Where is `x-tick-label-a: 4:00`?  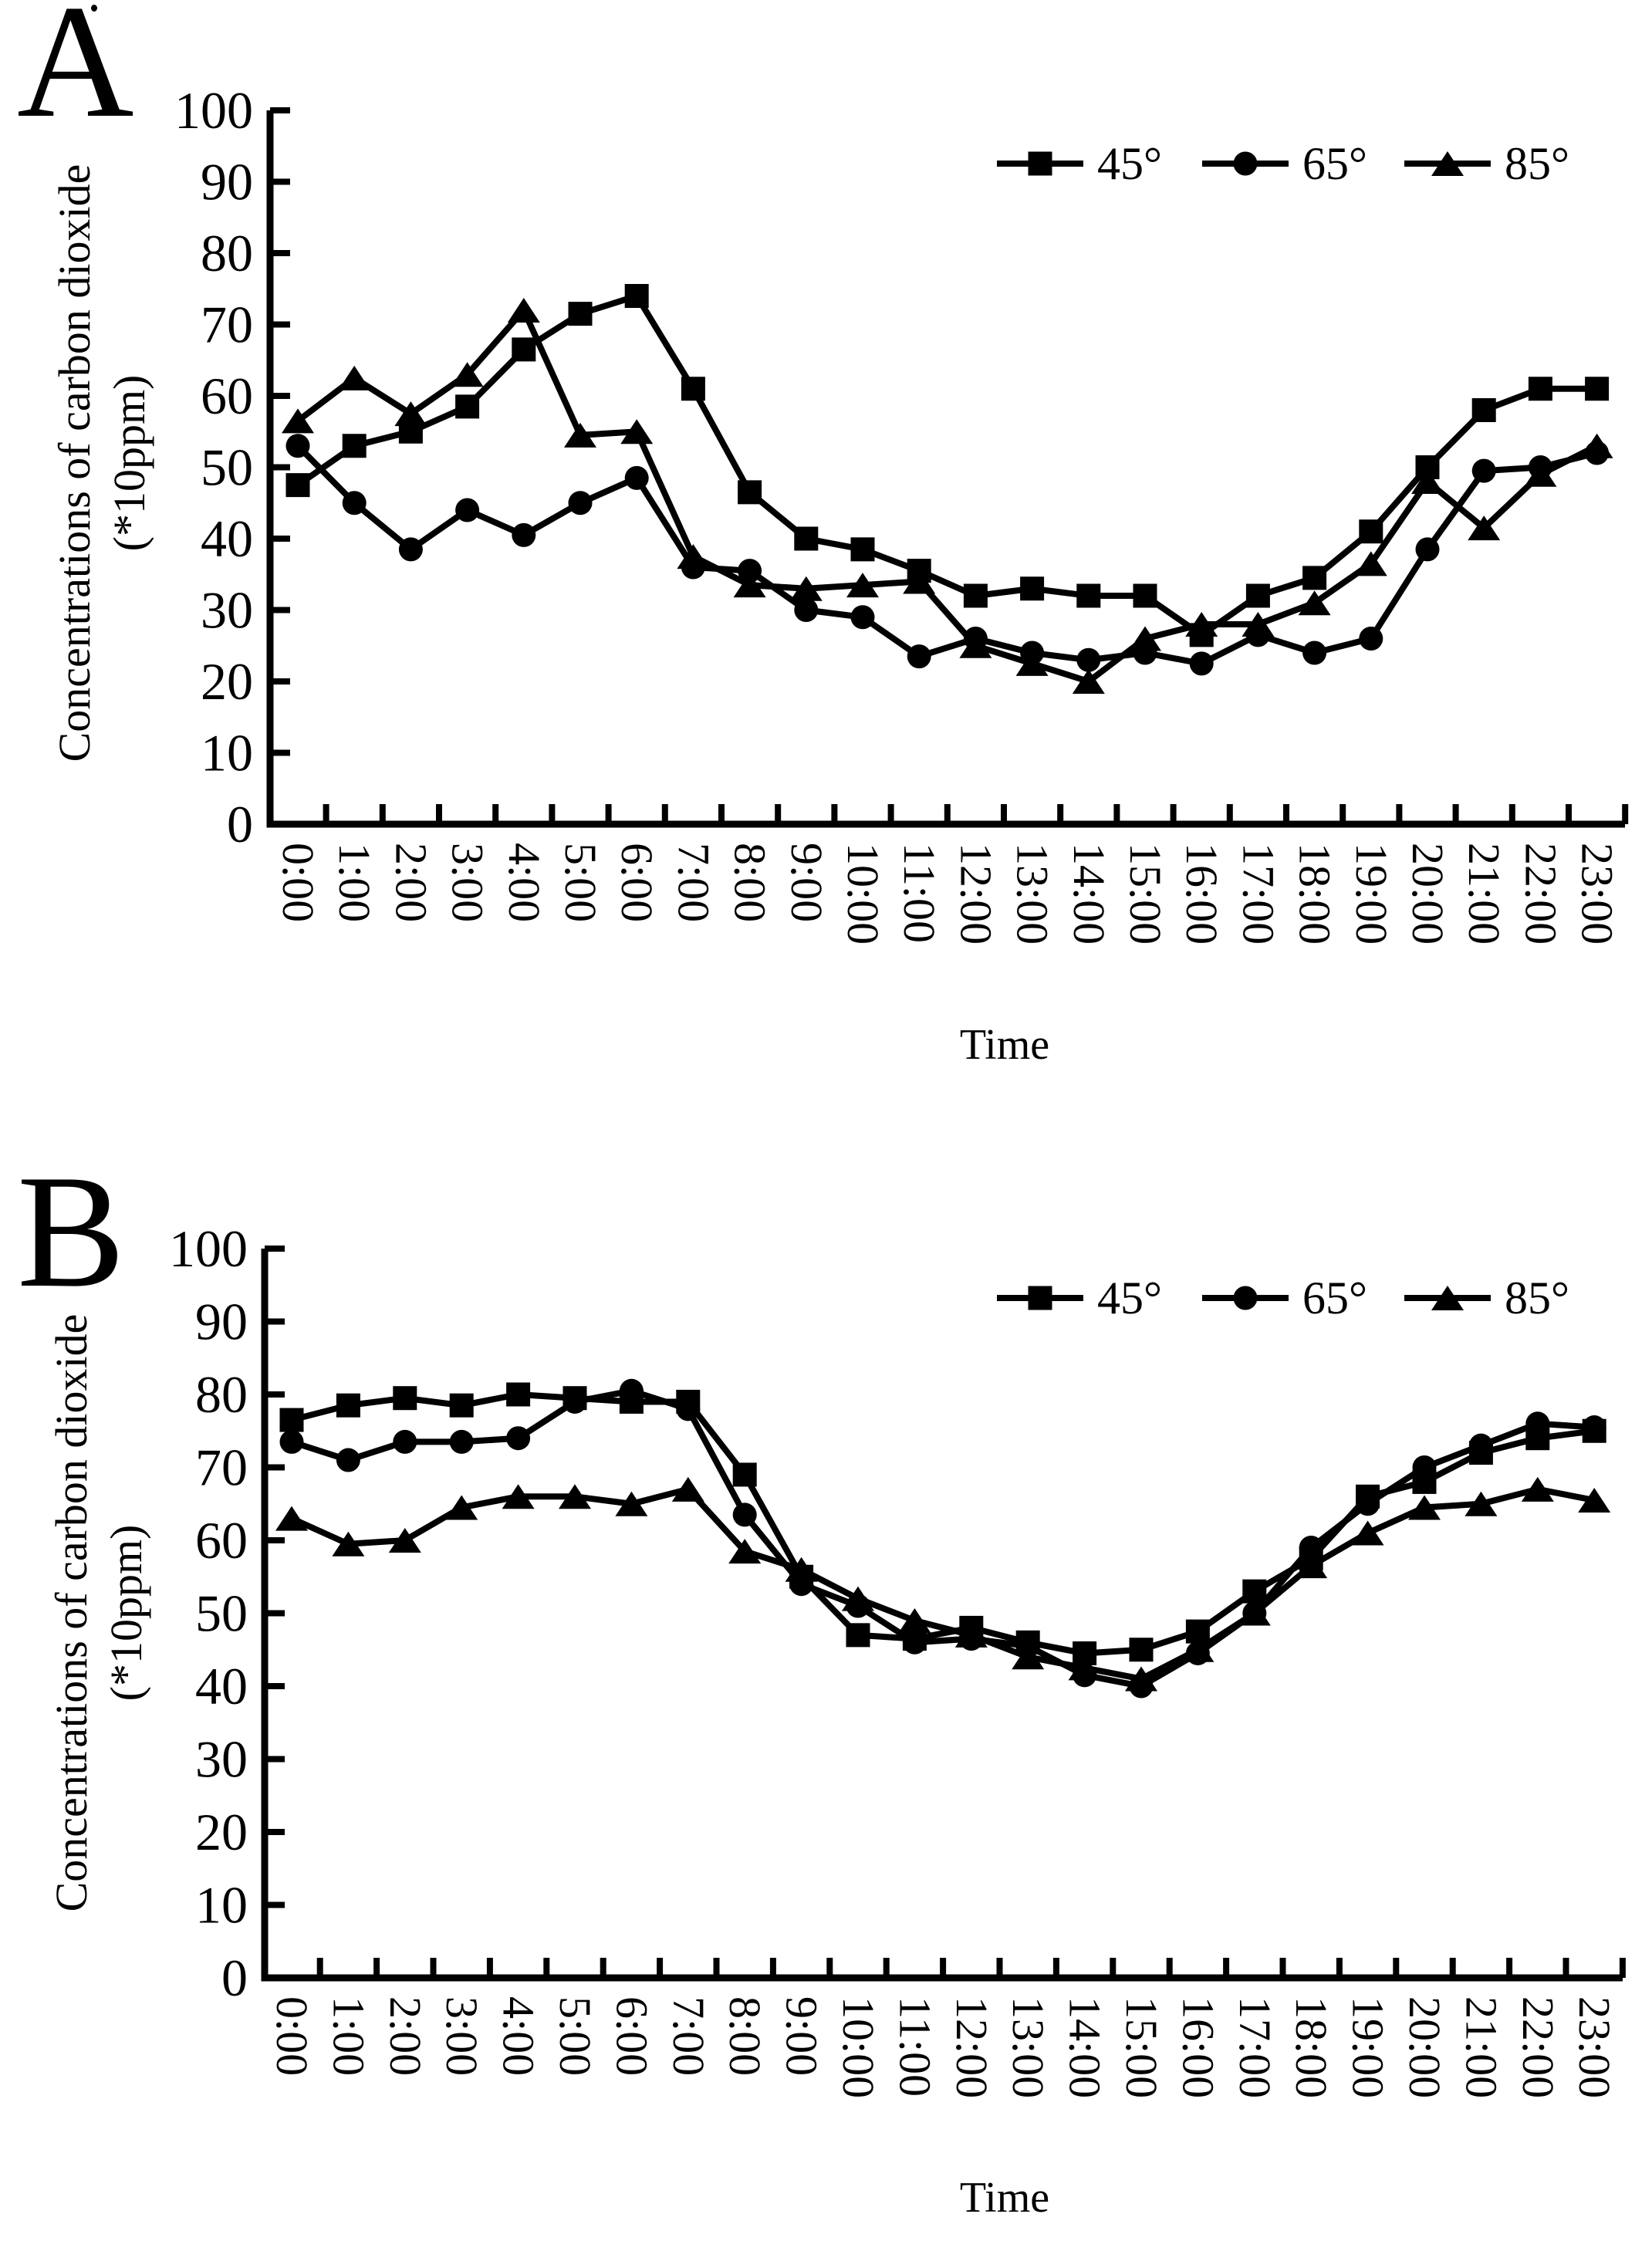
x-tick-label-a: 4:00 is located at coordinates (524, 882).